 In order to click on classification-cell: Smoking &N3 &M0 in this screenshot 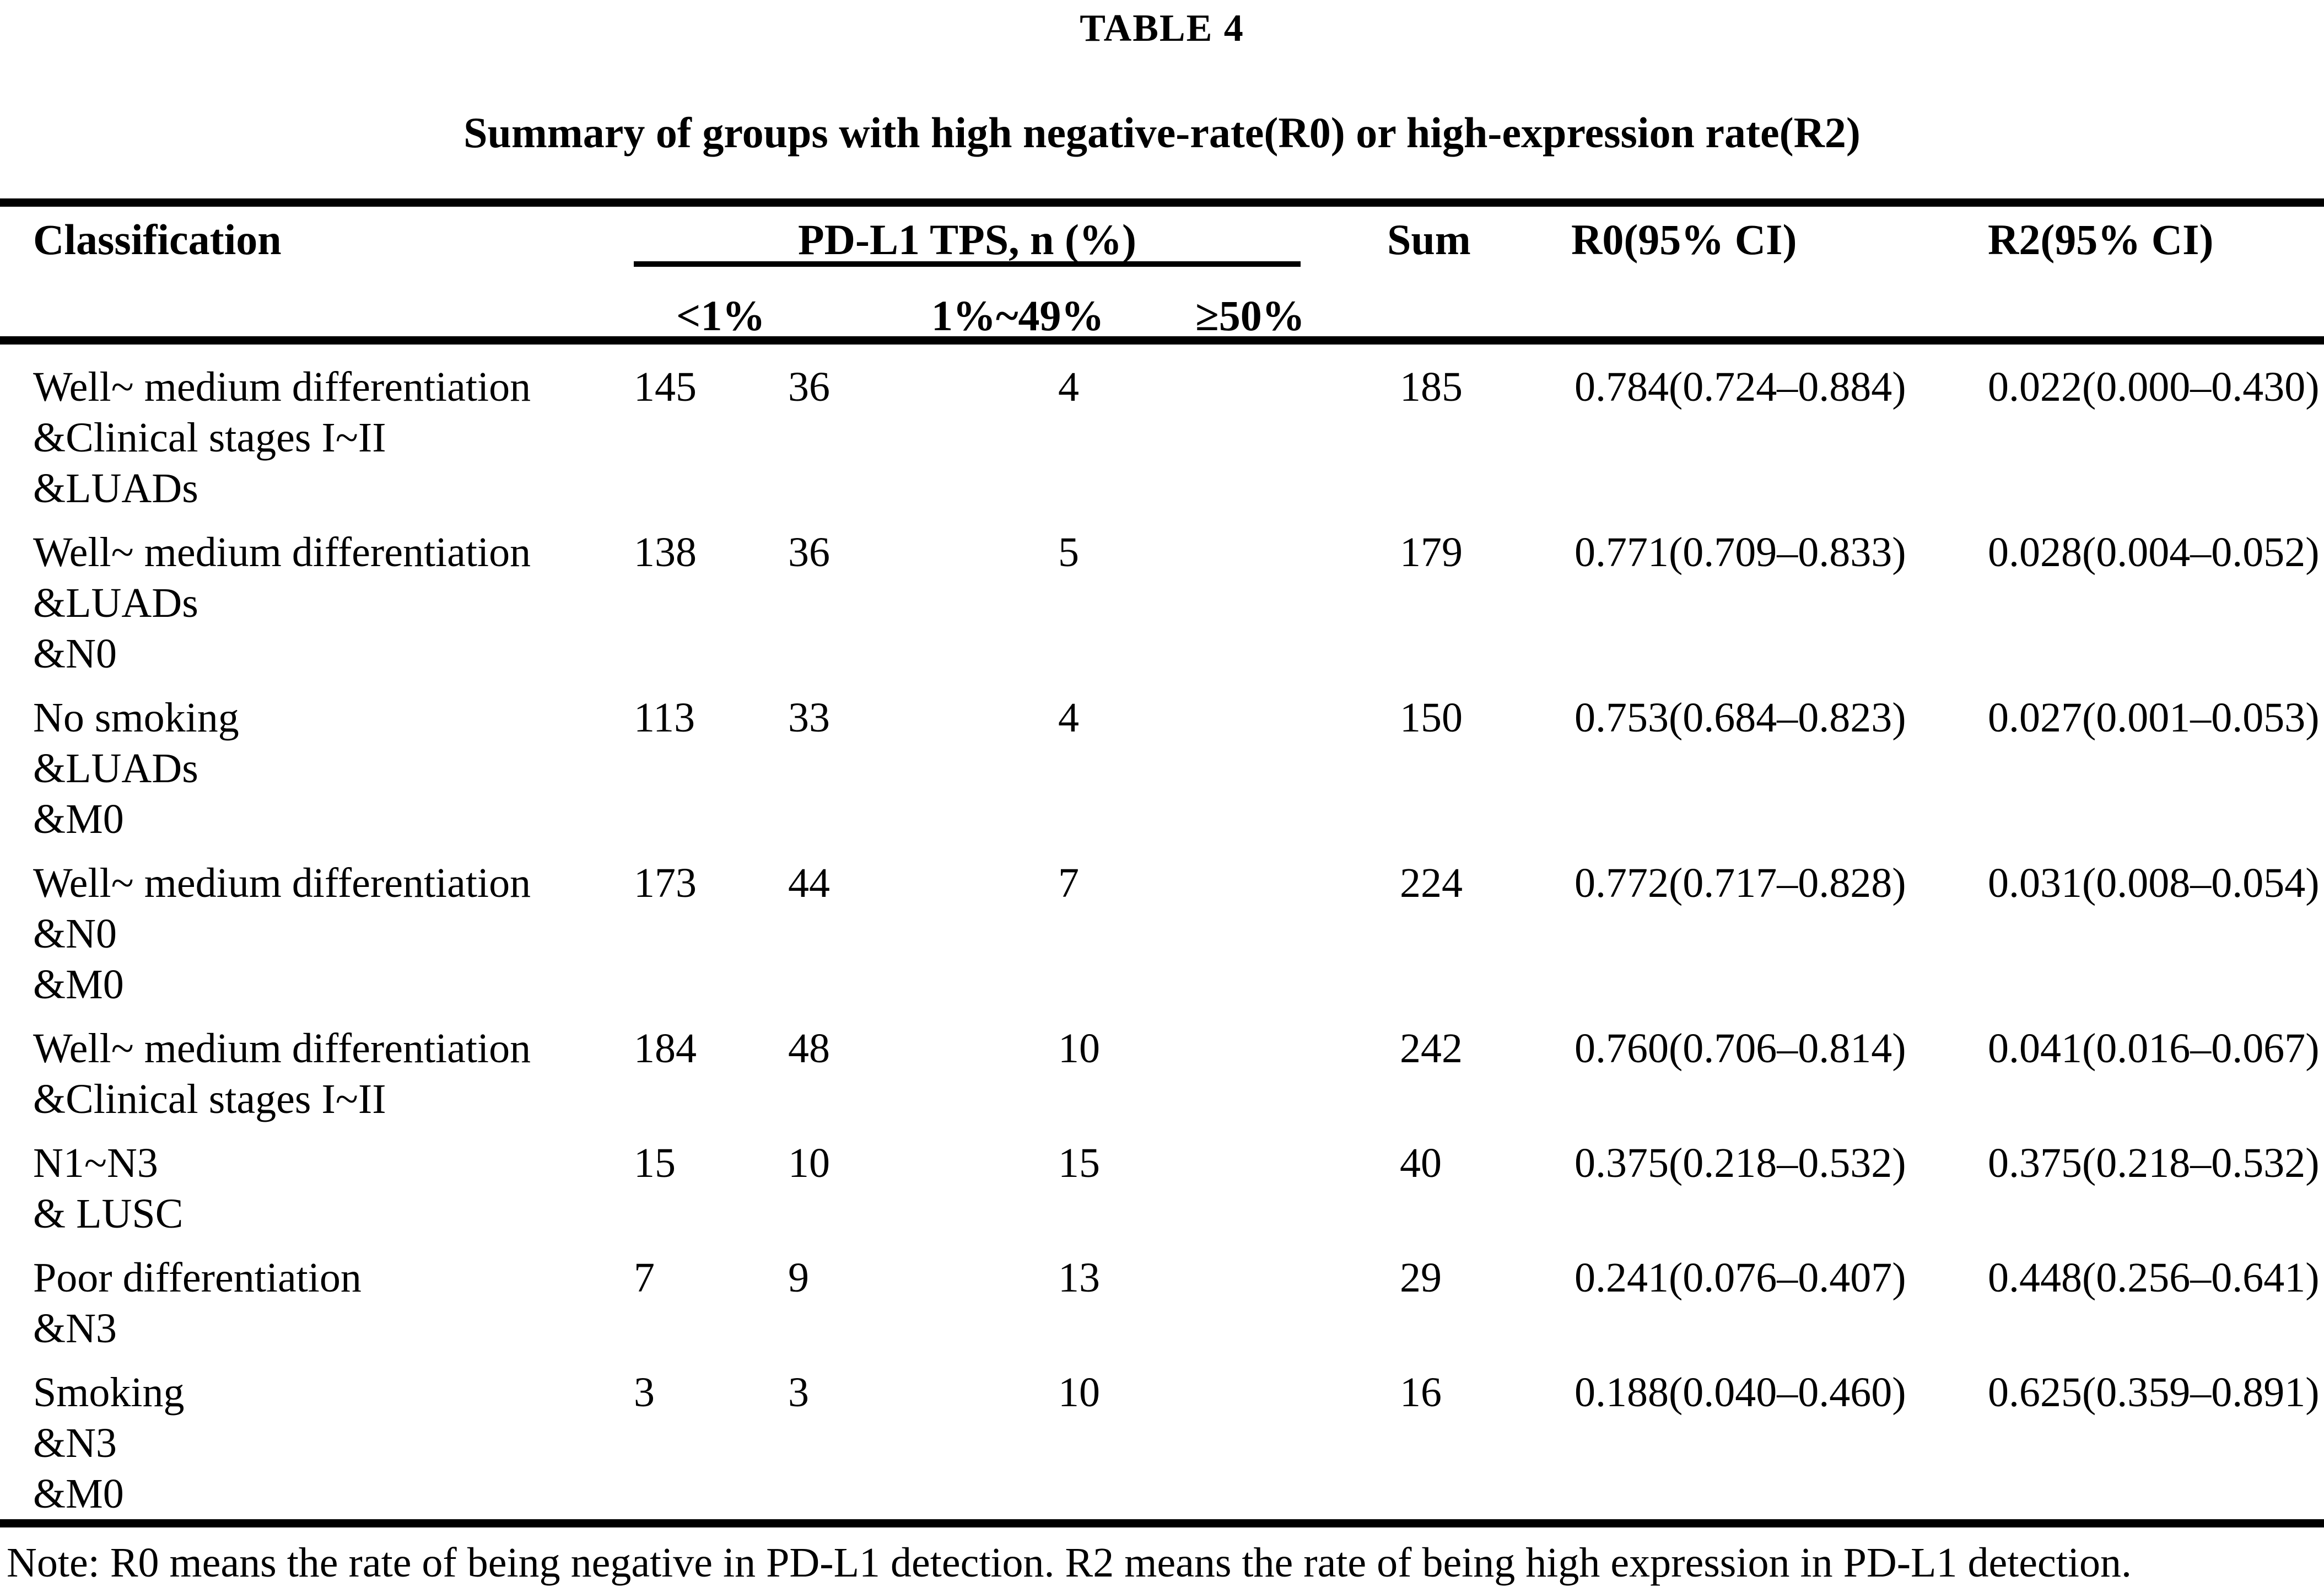, I will do `click(1162, 1443)`.